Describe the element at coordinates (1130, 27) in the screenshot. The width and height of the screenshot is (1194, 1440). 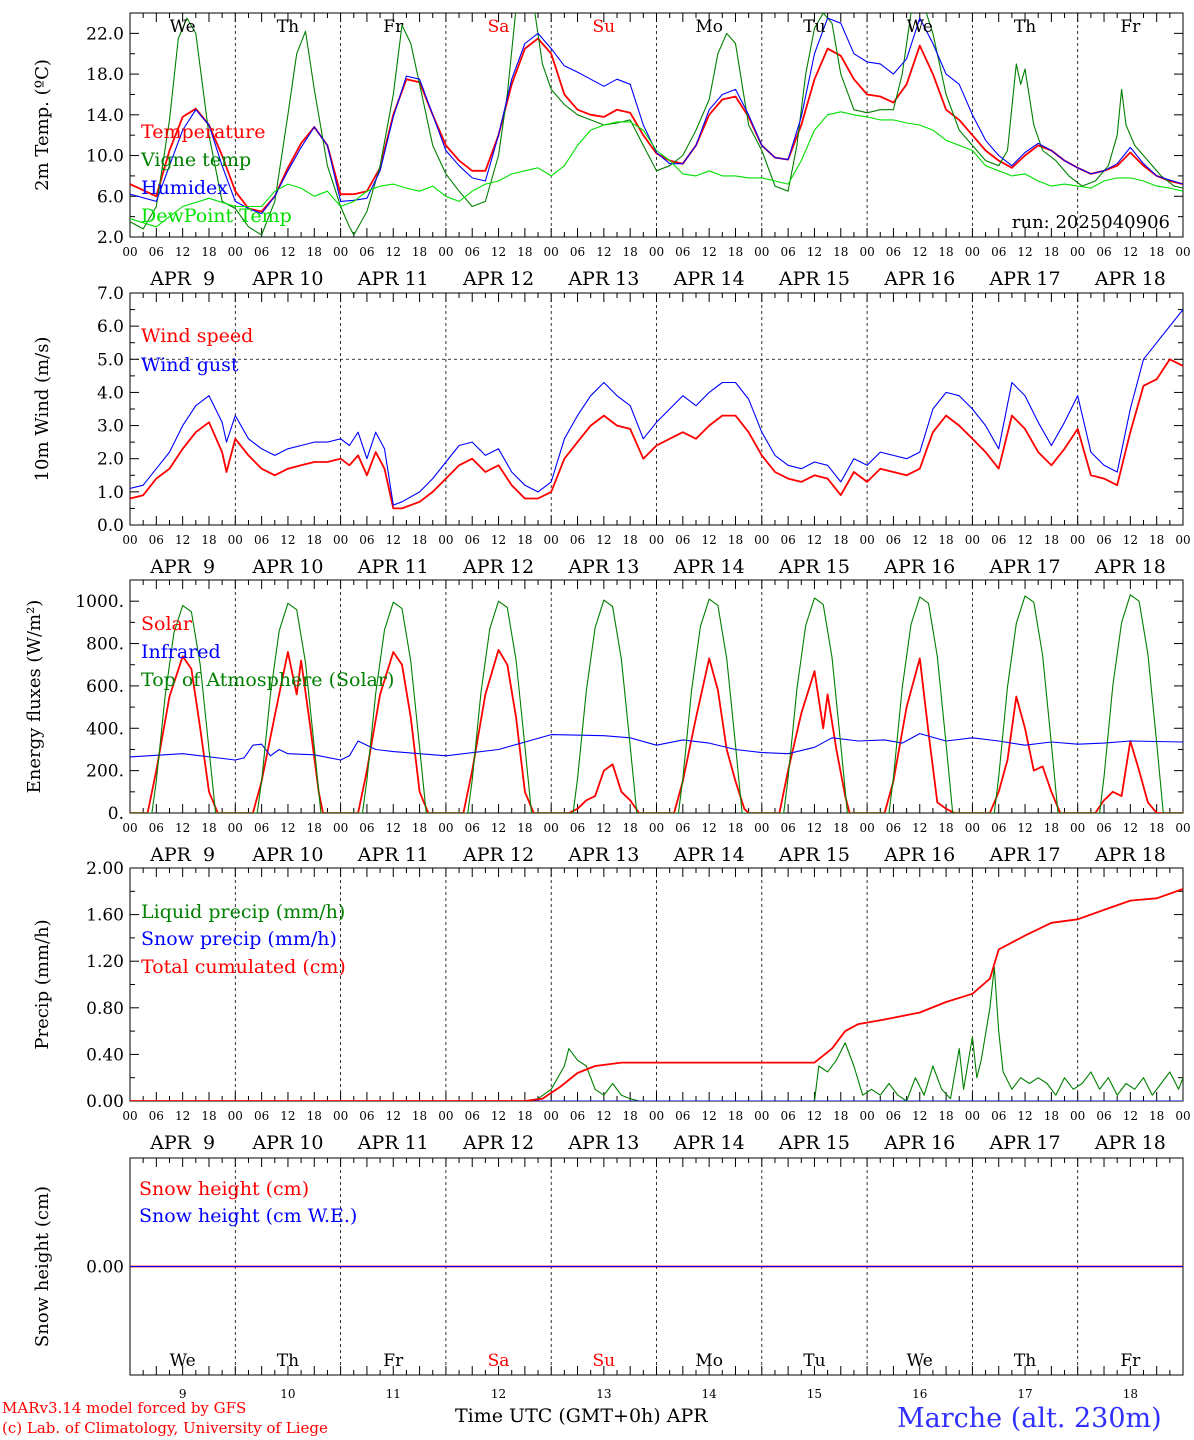
I see `day-name: Fr` at that location.